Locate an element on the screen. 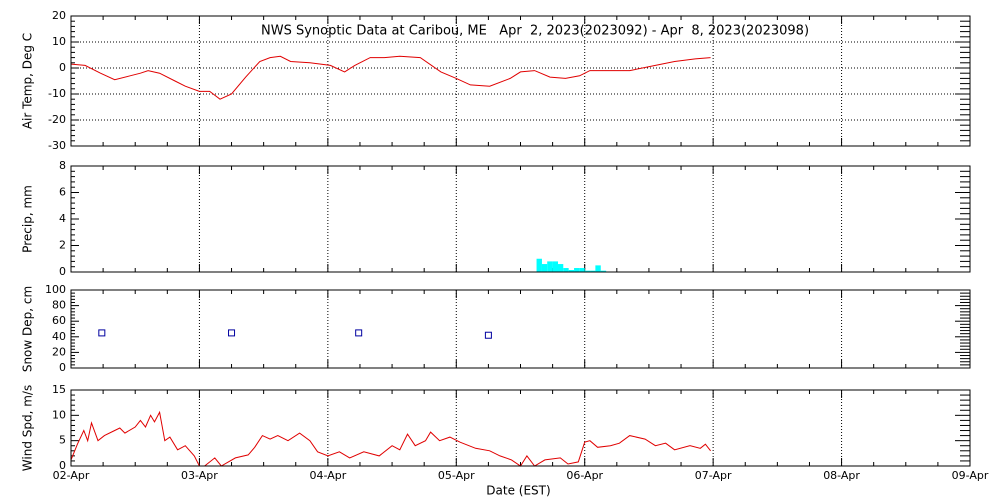 The image size is (1000, 500). x-tick-label: 04-Apr is located at coordinates (327, 475).